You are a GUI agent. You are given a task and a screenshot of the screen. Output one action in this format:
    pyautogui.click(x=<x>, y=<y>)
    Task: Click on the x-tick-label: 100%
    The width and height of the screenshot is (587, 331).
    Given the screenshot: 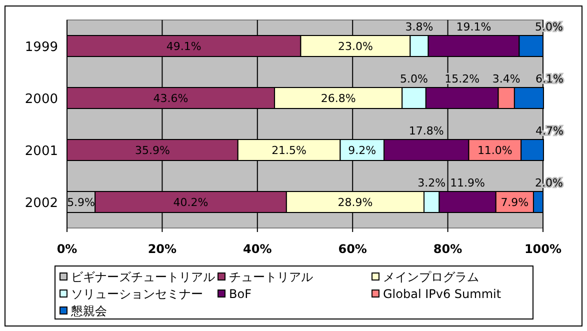 What is the action you would take?
    pyautogui.click(x=543, y=249)
    